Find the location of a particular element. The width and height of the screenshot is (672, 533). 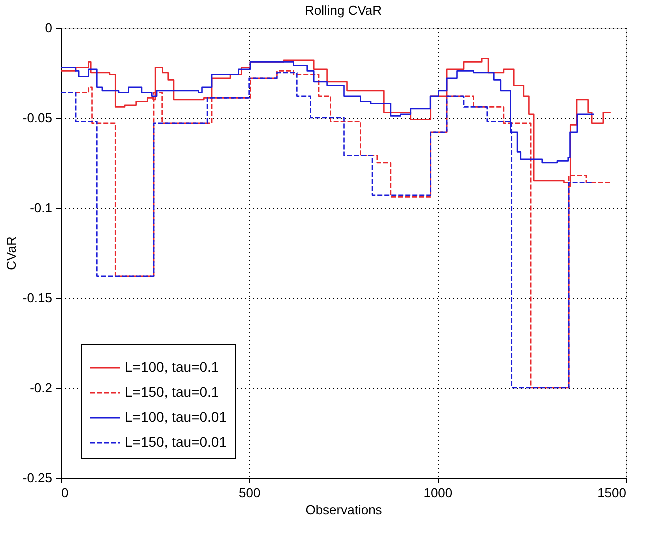

x-tick-label: 1000 is located at coordinates (438, 493).